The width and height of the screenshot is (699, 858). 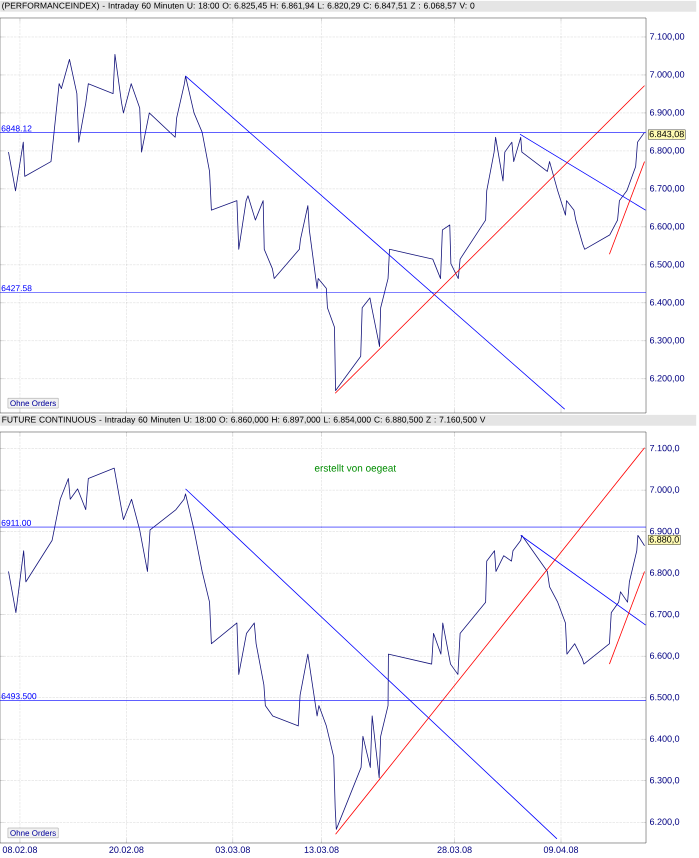 What do you see at coordinates (561, 849) in the screenshot?
I see `x-tick-label: 09.04.08` at bounding box center [561, 849].